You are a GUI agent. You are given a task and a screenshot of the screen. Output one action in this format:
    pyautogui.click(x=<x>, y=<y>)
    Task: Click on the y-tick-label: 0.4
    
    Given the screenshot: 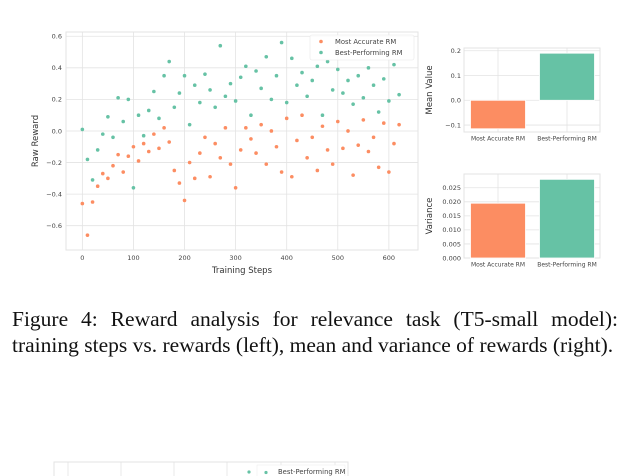 What is the action you would take?
    pyautogui.click(x=57, y=68)
    